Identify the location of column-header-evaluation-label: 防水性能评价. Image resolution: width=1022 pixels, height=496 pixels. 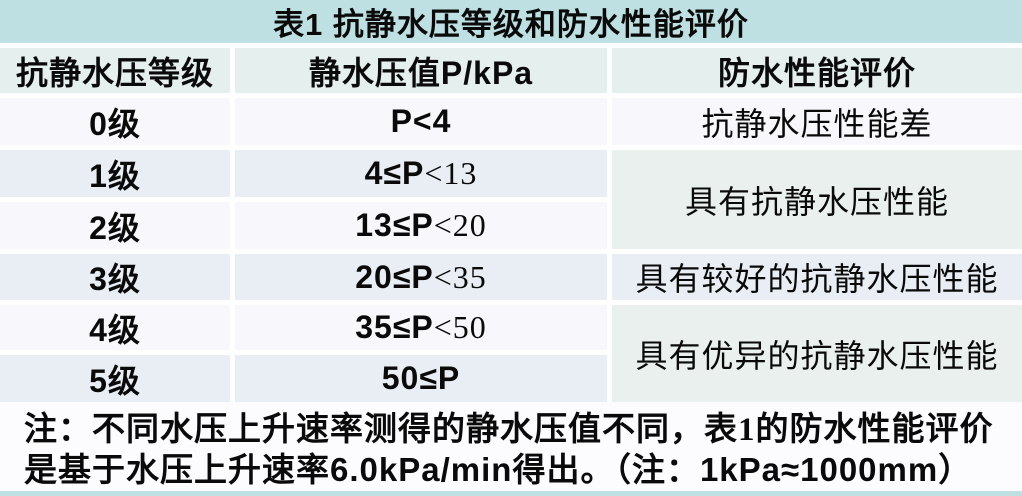
(816, 72).